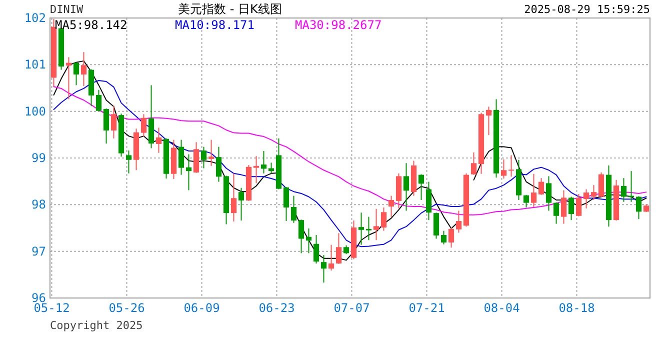 The height and width of the screenshot is (360, 660). Describe the element at coordinates (35, 111) in the screenshot. I see `y-tick-label: 100` at that location.